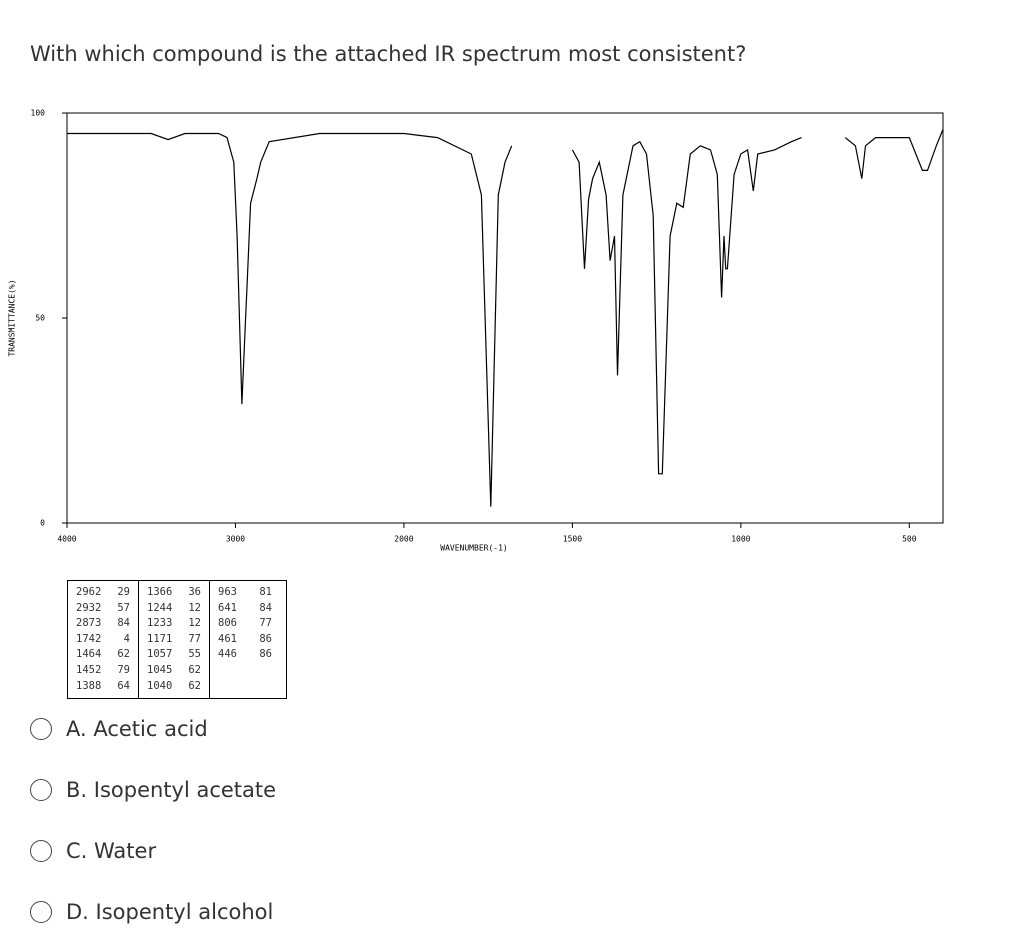 The height and width of the screenshot is (950, 1024). I want to click on option-label: B. Isopentyl acetate, so click(171, 790).